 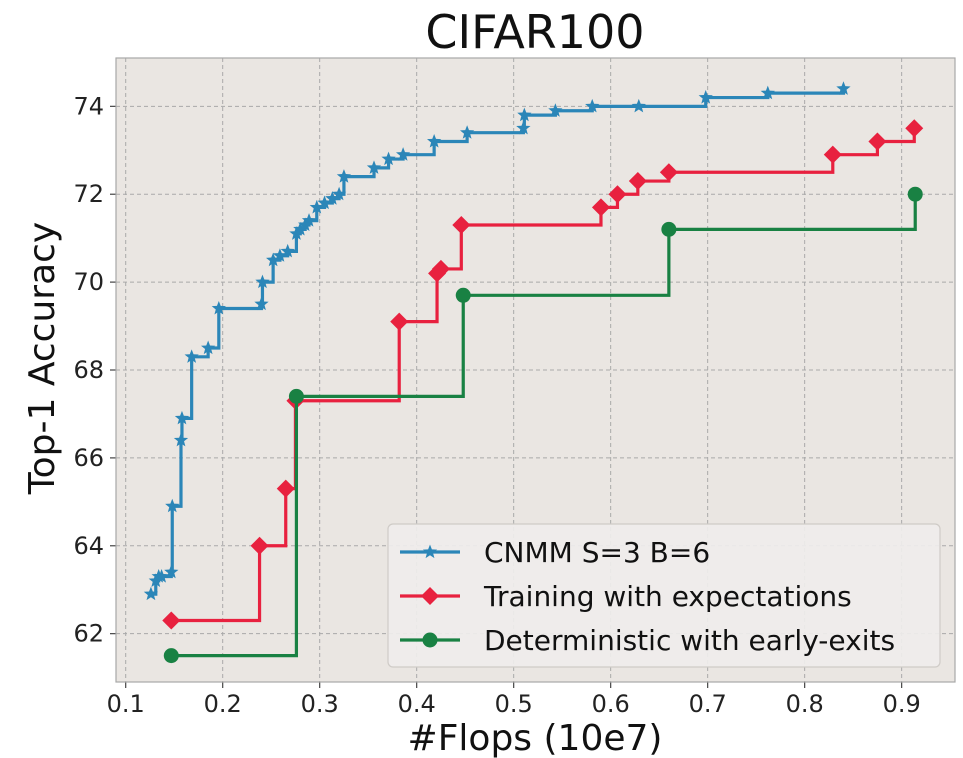 What do you see at coordinates (597, 552) in the screenshot?
I see `legend-label: CNMM S=3 B=6` at bounding box center [597, 552].